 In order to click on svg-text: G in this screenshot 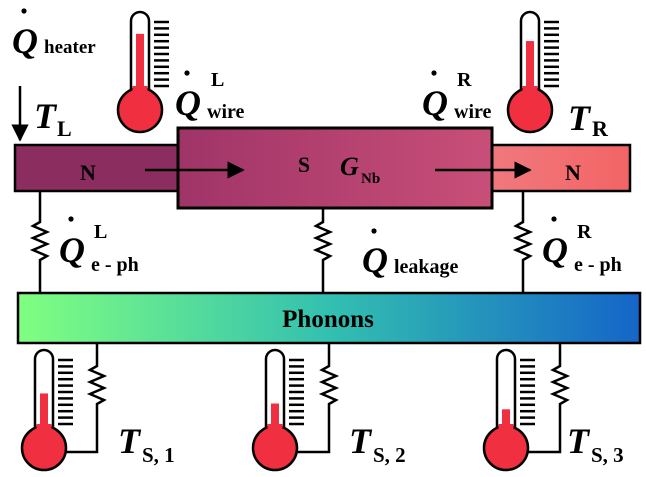, I will do `click(349, 166)`.